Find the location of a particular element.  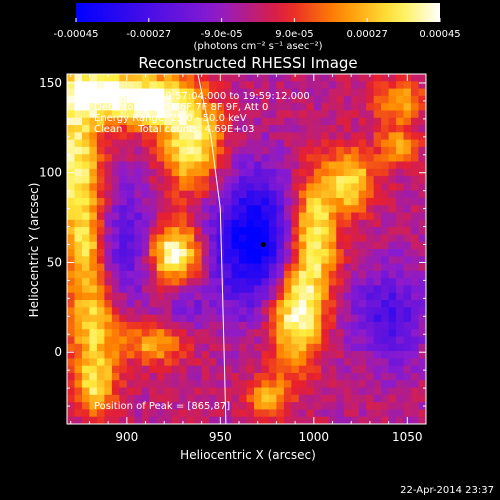

x-tick-label: 1000 is located at coordinates (314, 437).